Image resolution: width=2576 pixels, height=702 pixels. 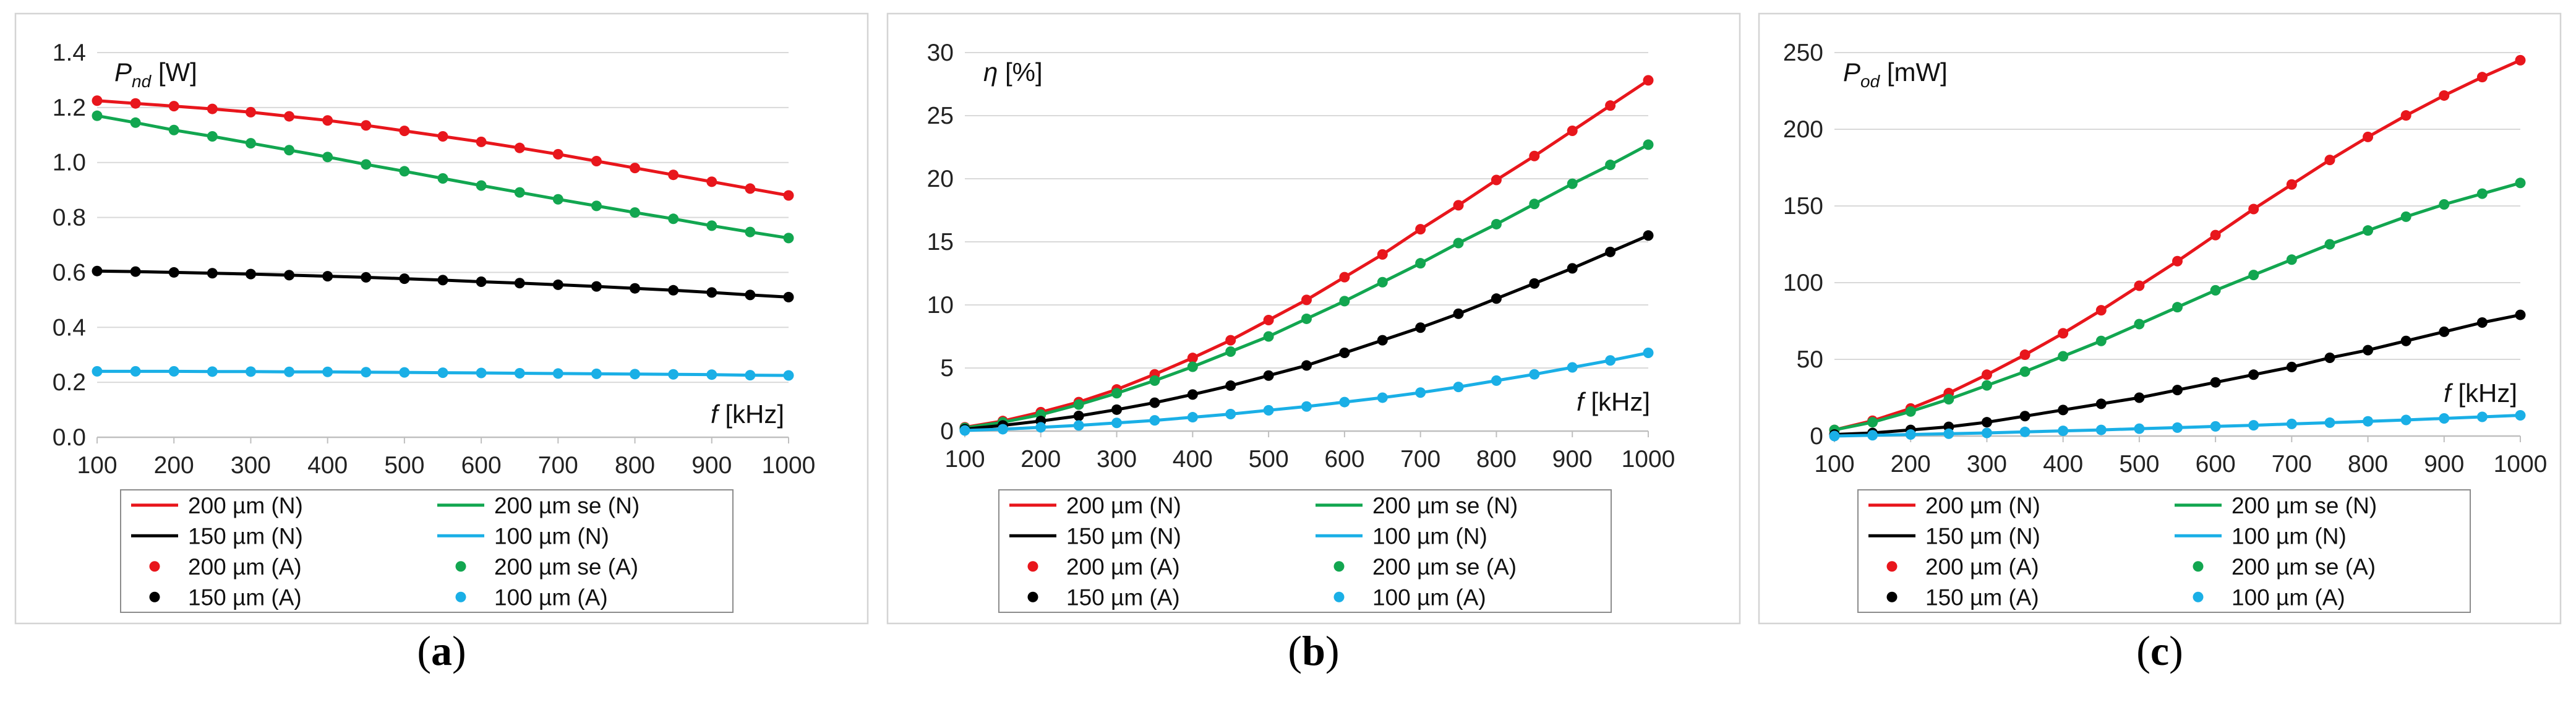 I want to click on y-axis-unit: [%], so click(x=1020, y=72).